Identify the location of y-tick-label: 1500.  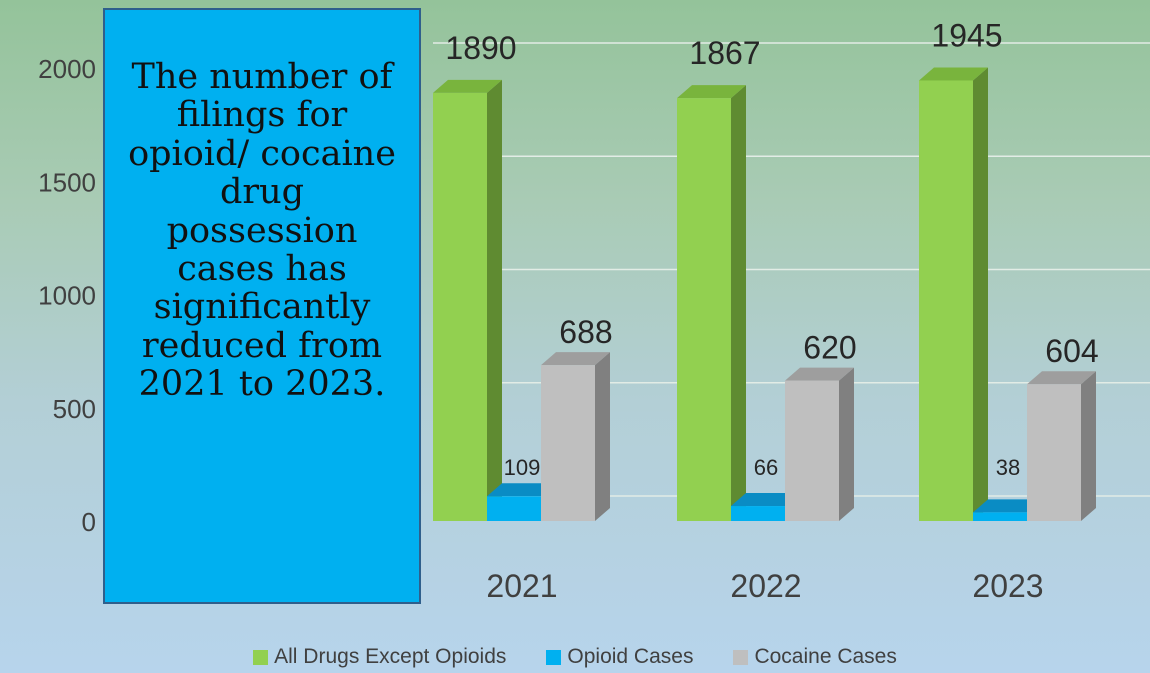
(67, 182).